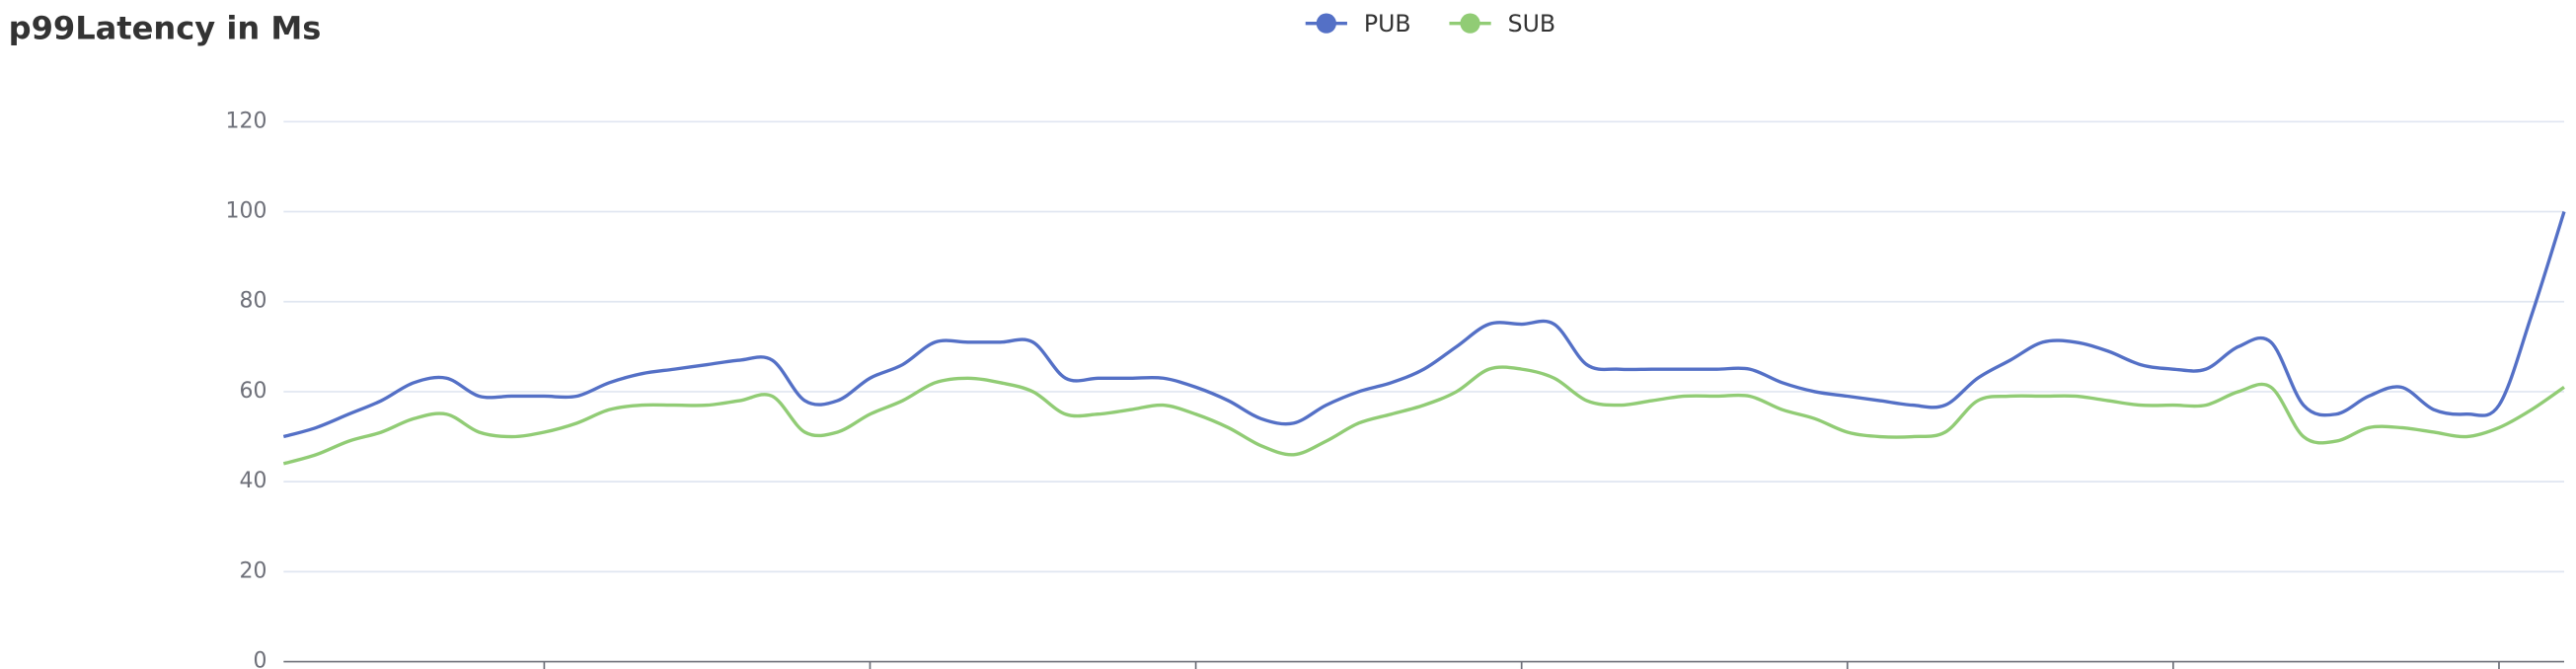  I want to click on y-tick-label: 60, so click(253, 391).